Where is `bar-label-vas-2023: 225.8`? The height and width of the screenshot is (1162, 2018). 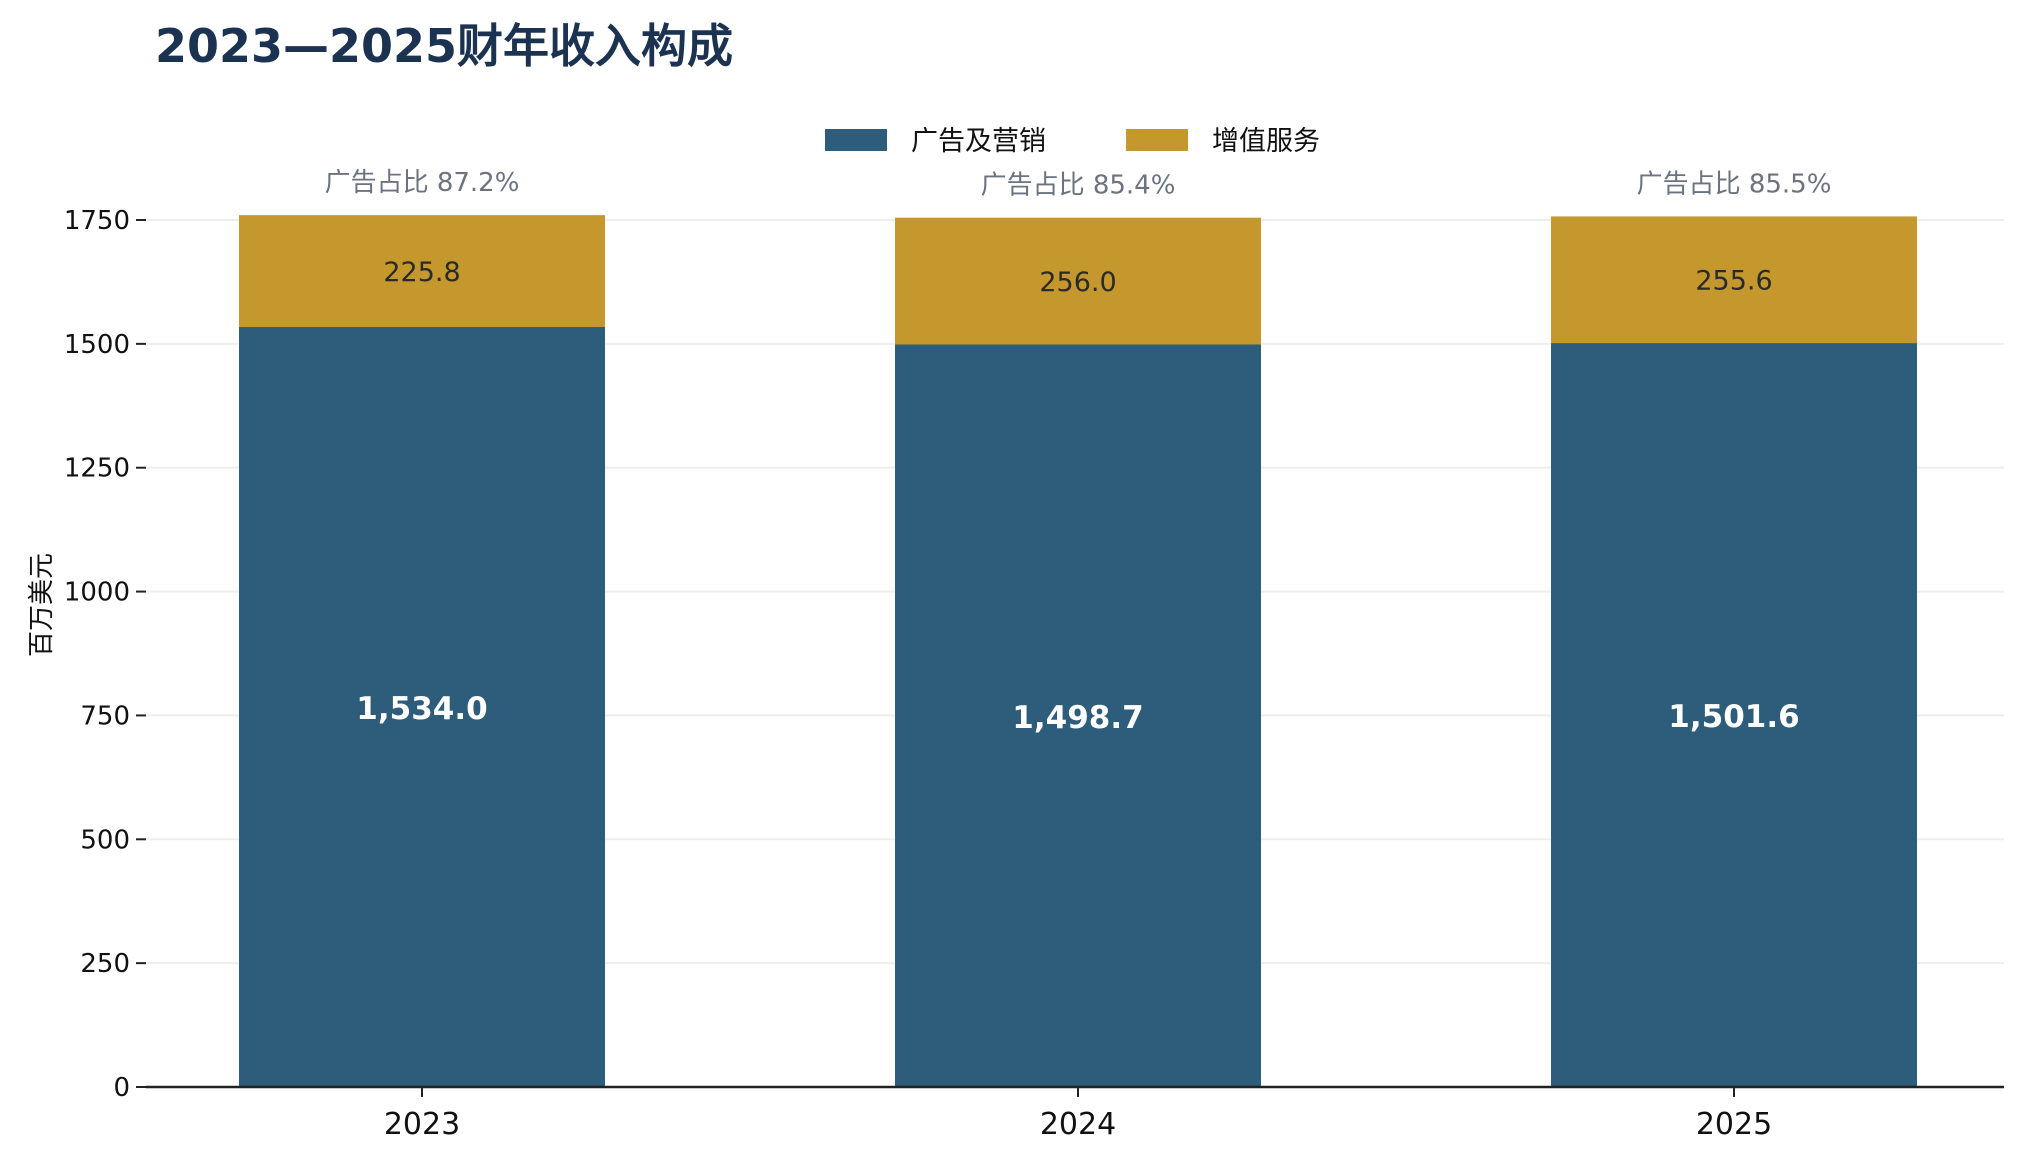
bar-label-vas-2023: 225.8 is located at coordinates (421, 272).